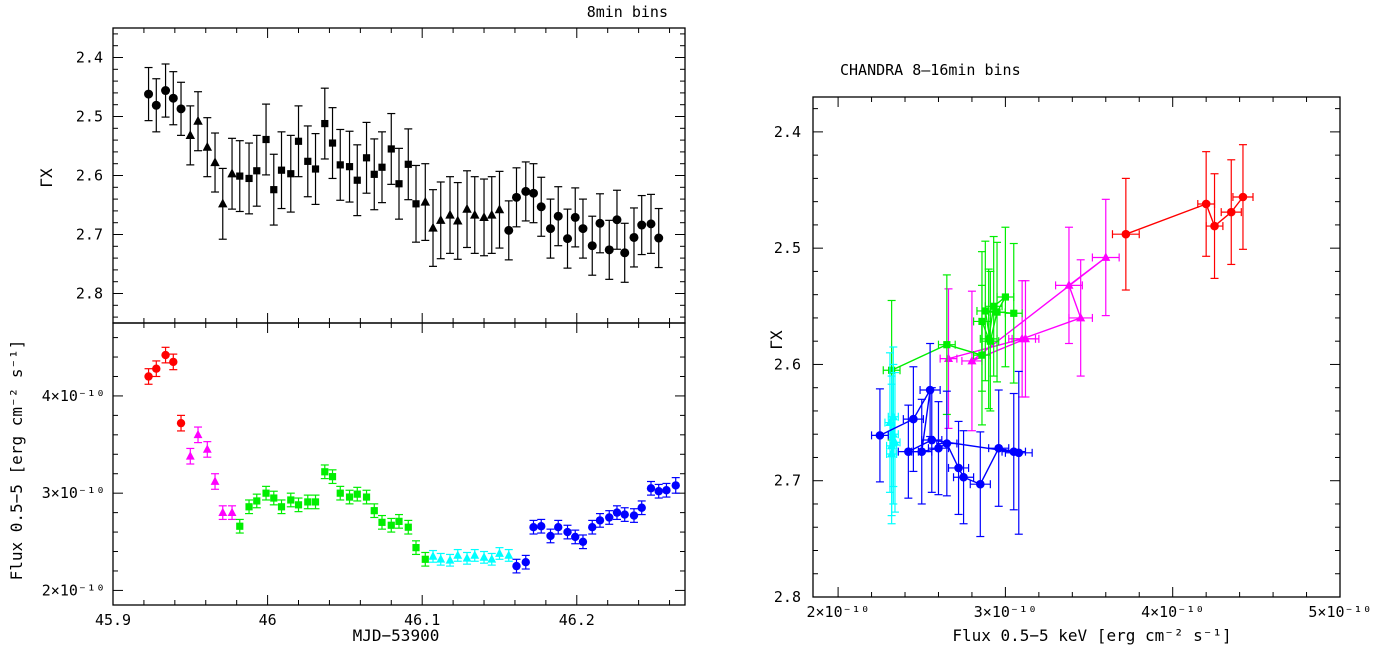 This screenshot has height=655, width=1398. What do you see at coordinates (837, 612) in the screenshot?
I see `right-x-tick-label: 2×10⁻¹⁰` at bounding box center [837, 612].